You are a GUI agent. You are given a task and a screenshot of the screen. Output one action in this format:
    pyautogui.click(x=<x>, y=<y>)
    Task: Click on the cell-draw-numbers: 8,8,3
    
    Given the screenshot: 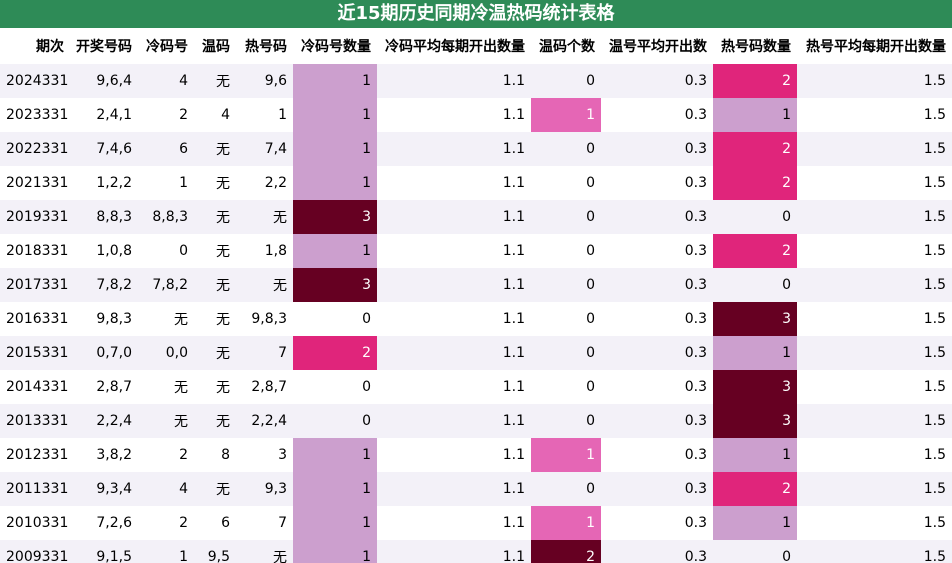 What is the action you would take?
    pyautogui.click(x=104, y=217)
    